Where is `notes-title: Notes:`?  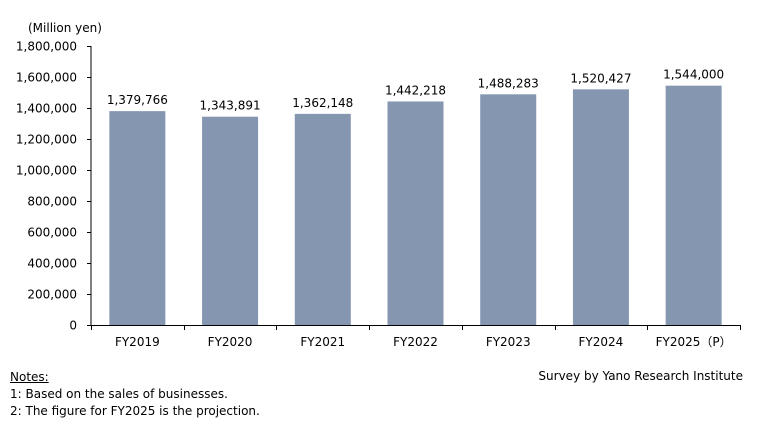 notes-title: Notes: is located at coordinates (29, 377).